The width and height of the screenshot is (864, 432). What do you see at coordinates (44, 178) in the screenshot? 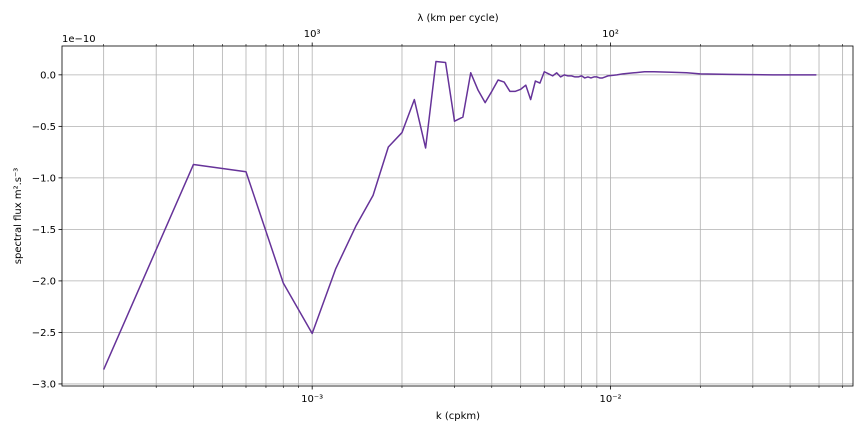
I see `y-tick-label: −1.0` at bounding box center [44, 178].